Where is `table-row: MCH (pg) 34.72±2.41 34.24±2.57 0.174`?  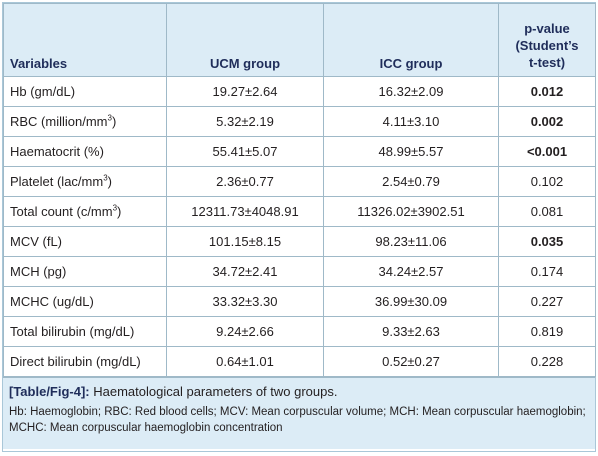
table-row: MCH (pg) 34.72±2.41 34.24±2.57 0.174 is located at coordinates (299, 271).